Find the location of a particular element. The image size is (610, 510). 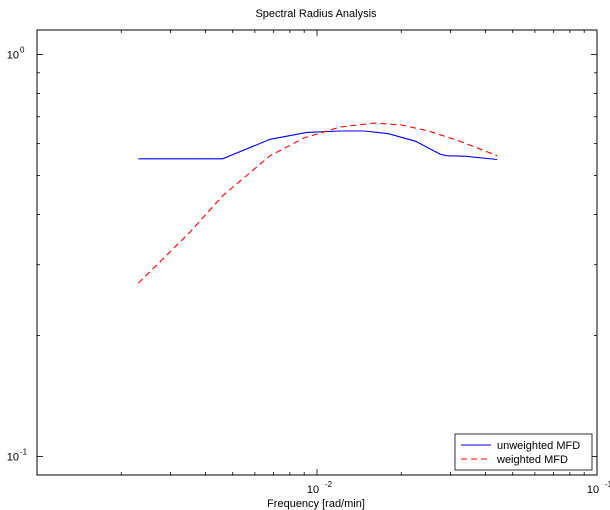

x-axis-label: Frequency [rad/min] is located at coordinates (316, 504).